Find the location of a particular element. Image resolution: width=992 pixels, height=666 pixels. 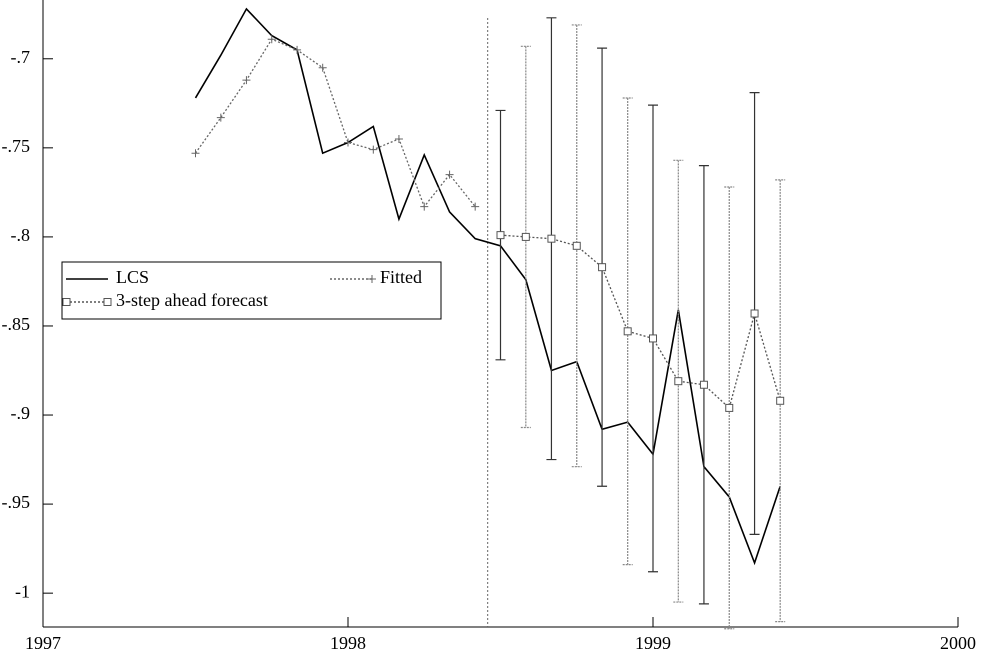

legend: LCS Fitted 3-step ahead forecast is located at coordinates (251, 290).